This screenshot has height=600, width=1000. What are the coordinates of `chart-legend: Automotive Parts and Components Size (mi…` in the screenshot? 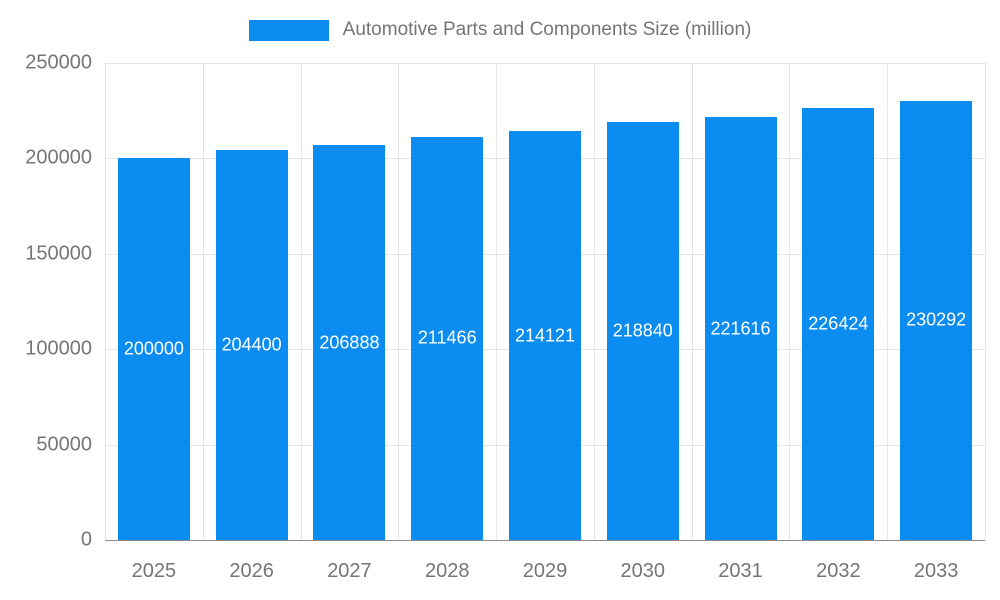 It's located at (500, 30).